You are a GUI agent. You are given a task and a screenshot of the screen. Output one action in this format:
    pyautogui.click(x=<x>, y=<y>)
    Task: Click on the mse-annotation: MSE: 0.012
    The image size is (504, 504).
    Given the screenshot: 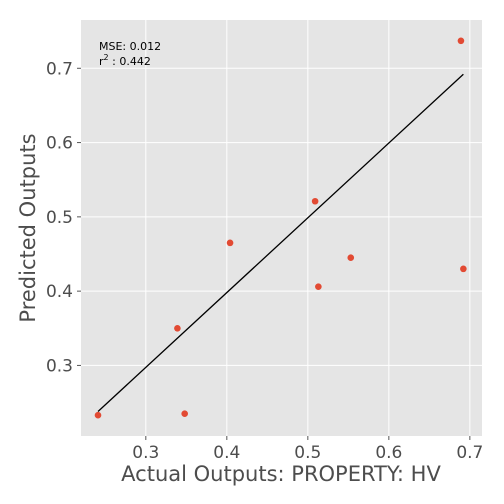 What is the action you would take?
    pyautogui.click(x=130, y=46)
    